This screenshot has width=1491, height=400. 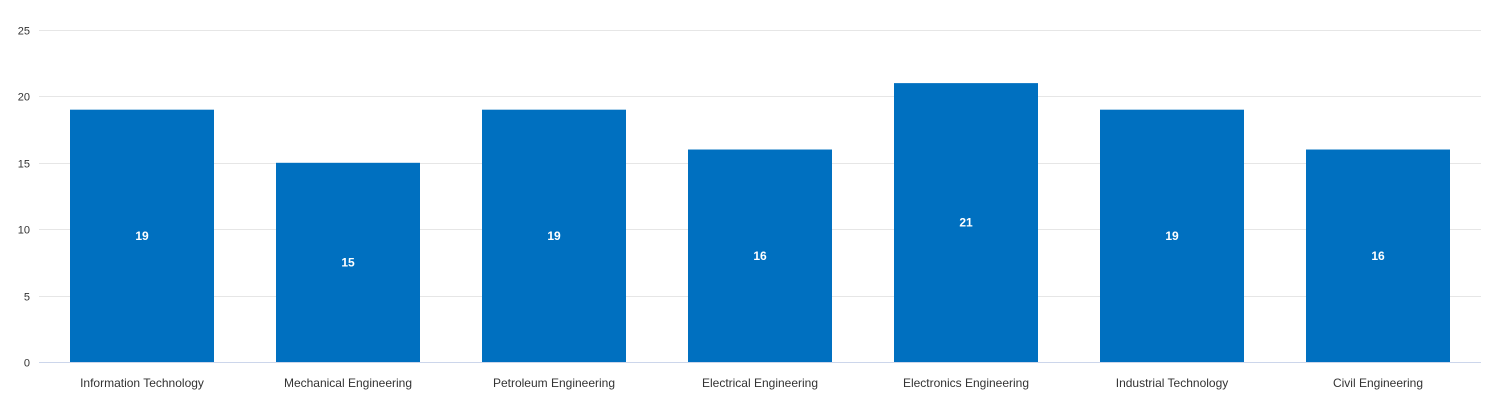 I want to click on data-label-7: 16, so click(x=1378, y=256).